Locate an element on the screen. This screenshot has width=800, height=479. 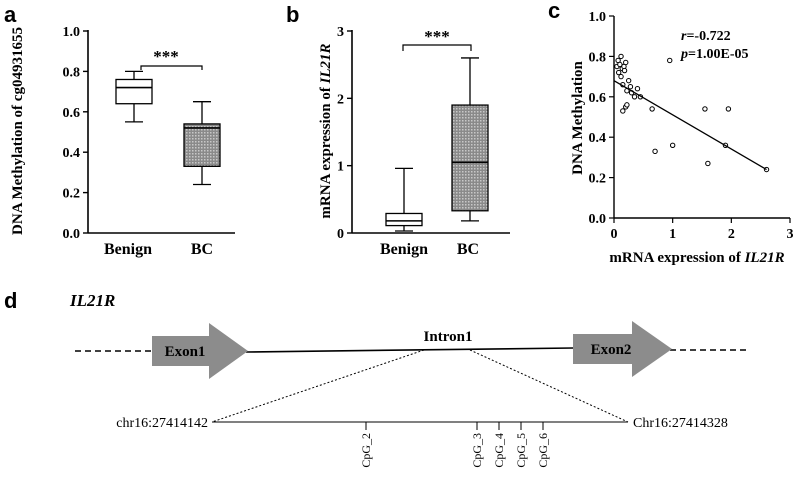
panel-c-x-label-gene: IL21R is located at coordinates (764, 258).